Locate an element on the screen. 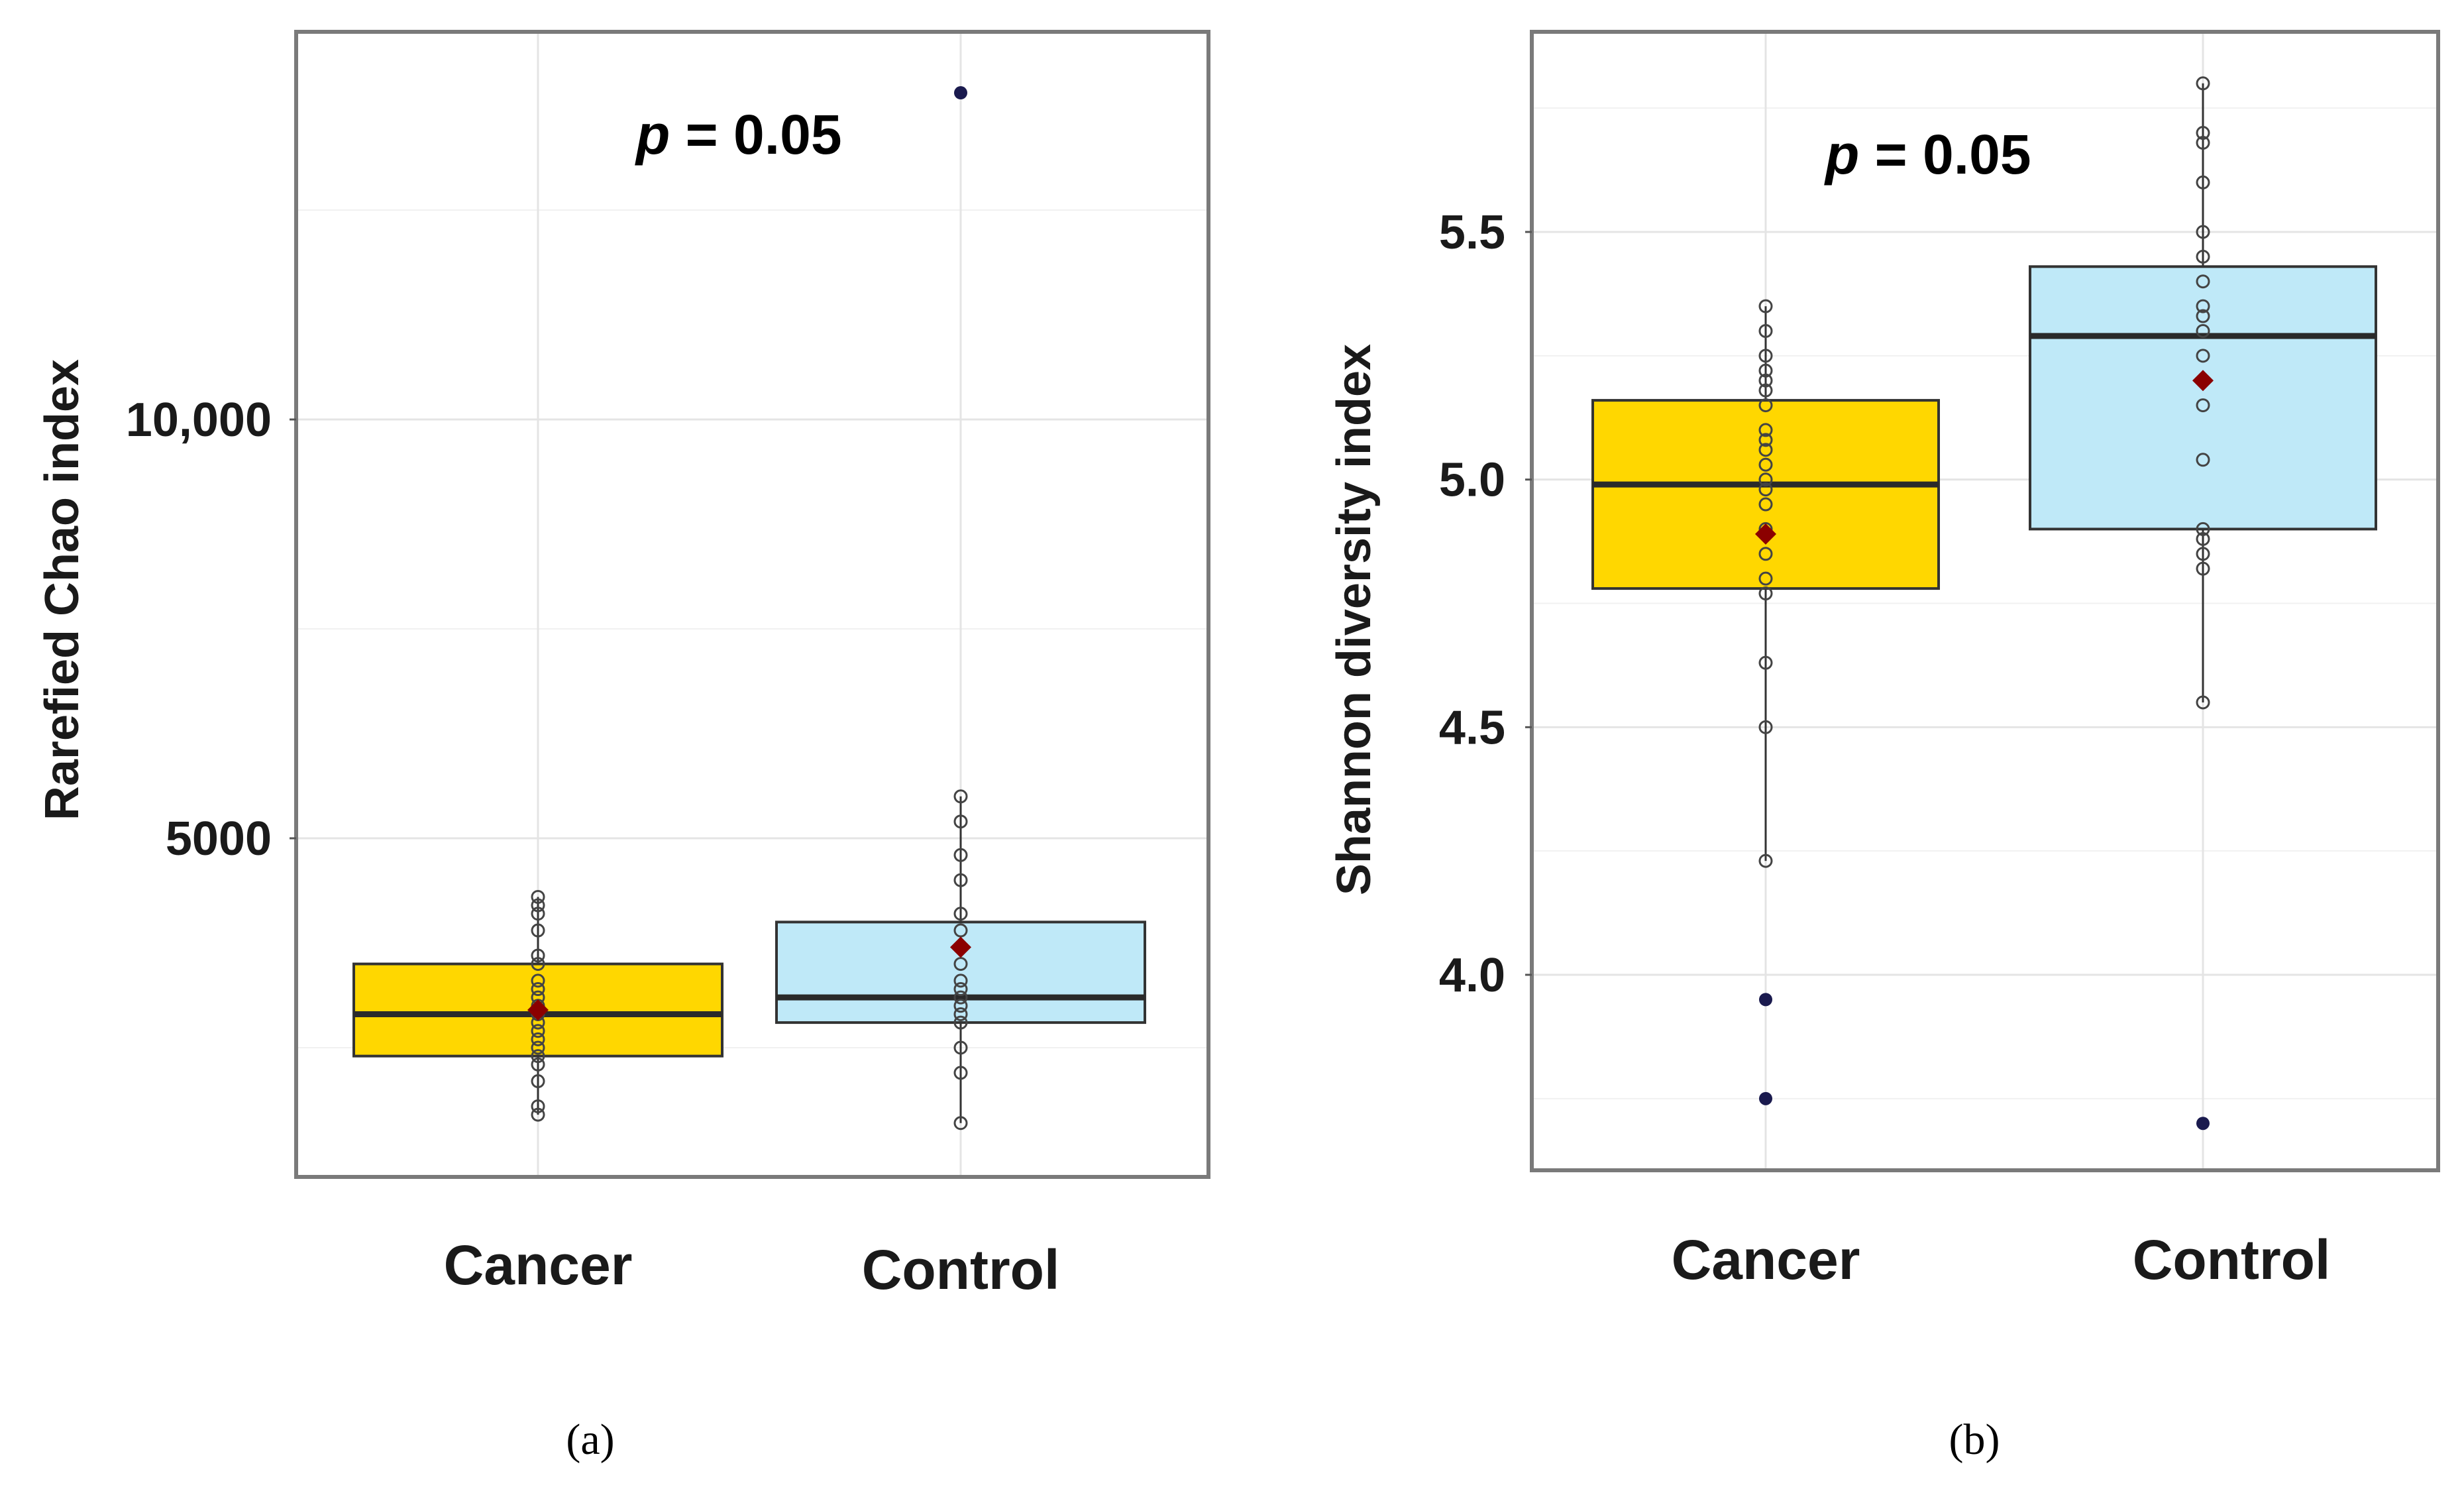  y-tick-label: 5.0 is located at coordinates (1472, 480).